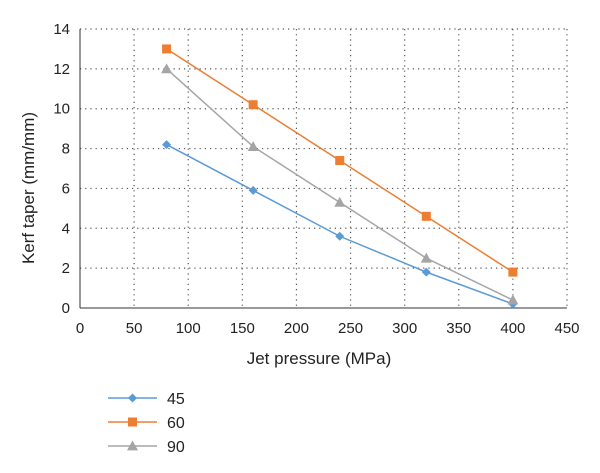  Describe the element at coordinates (61, 29) in the screenshot. I see `y-tick-label: 14` at that location.